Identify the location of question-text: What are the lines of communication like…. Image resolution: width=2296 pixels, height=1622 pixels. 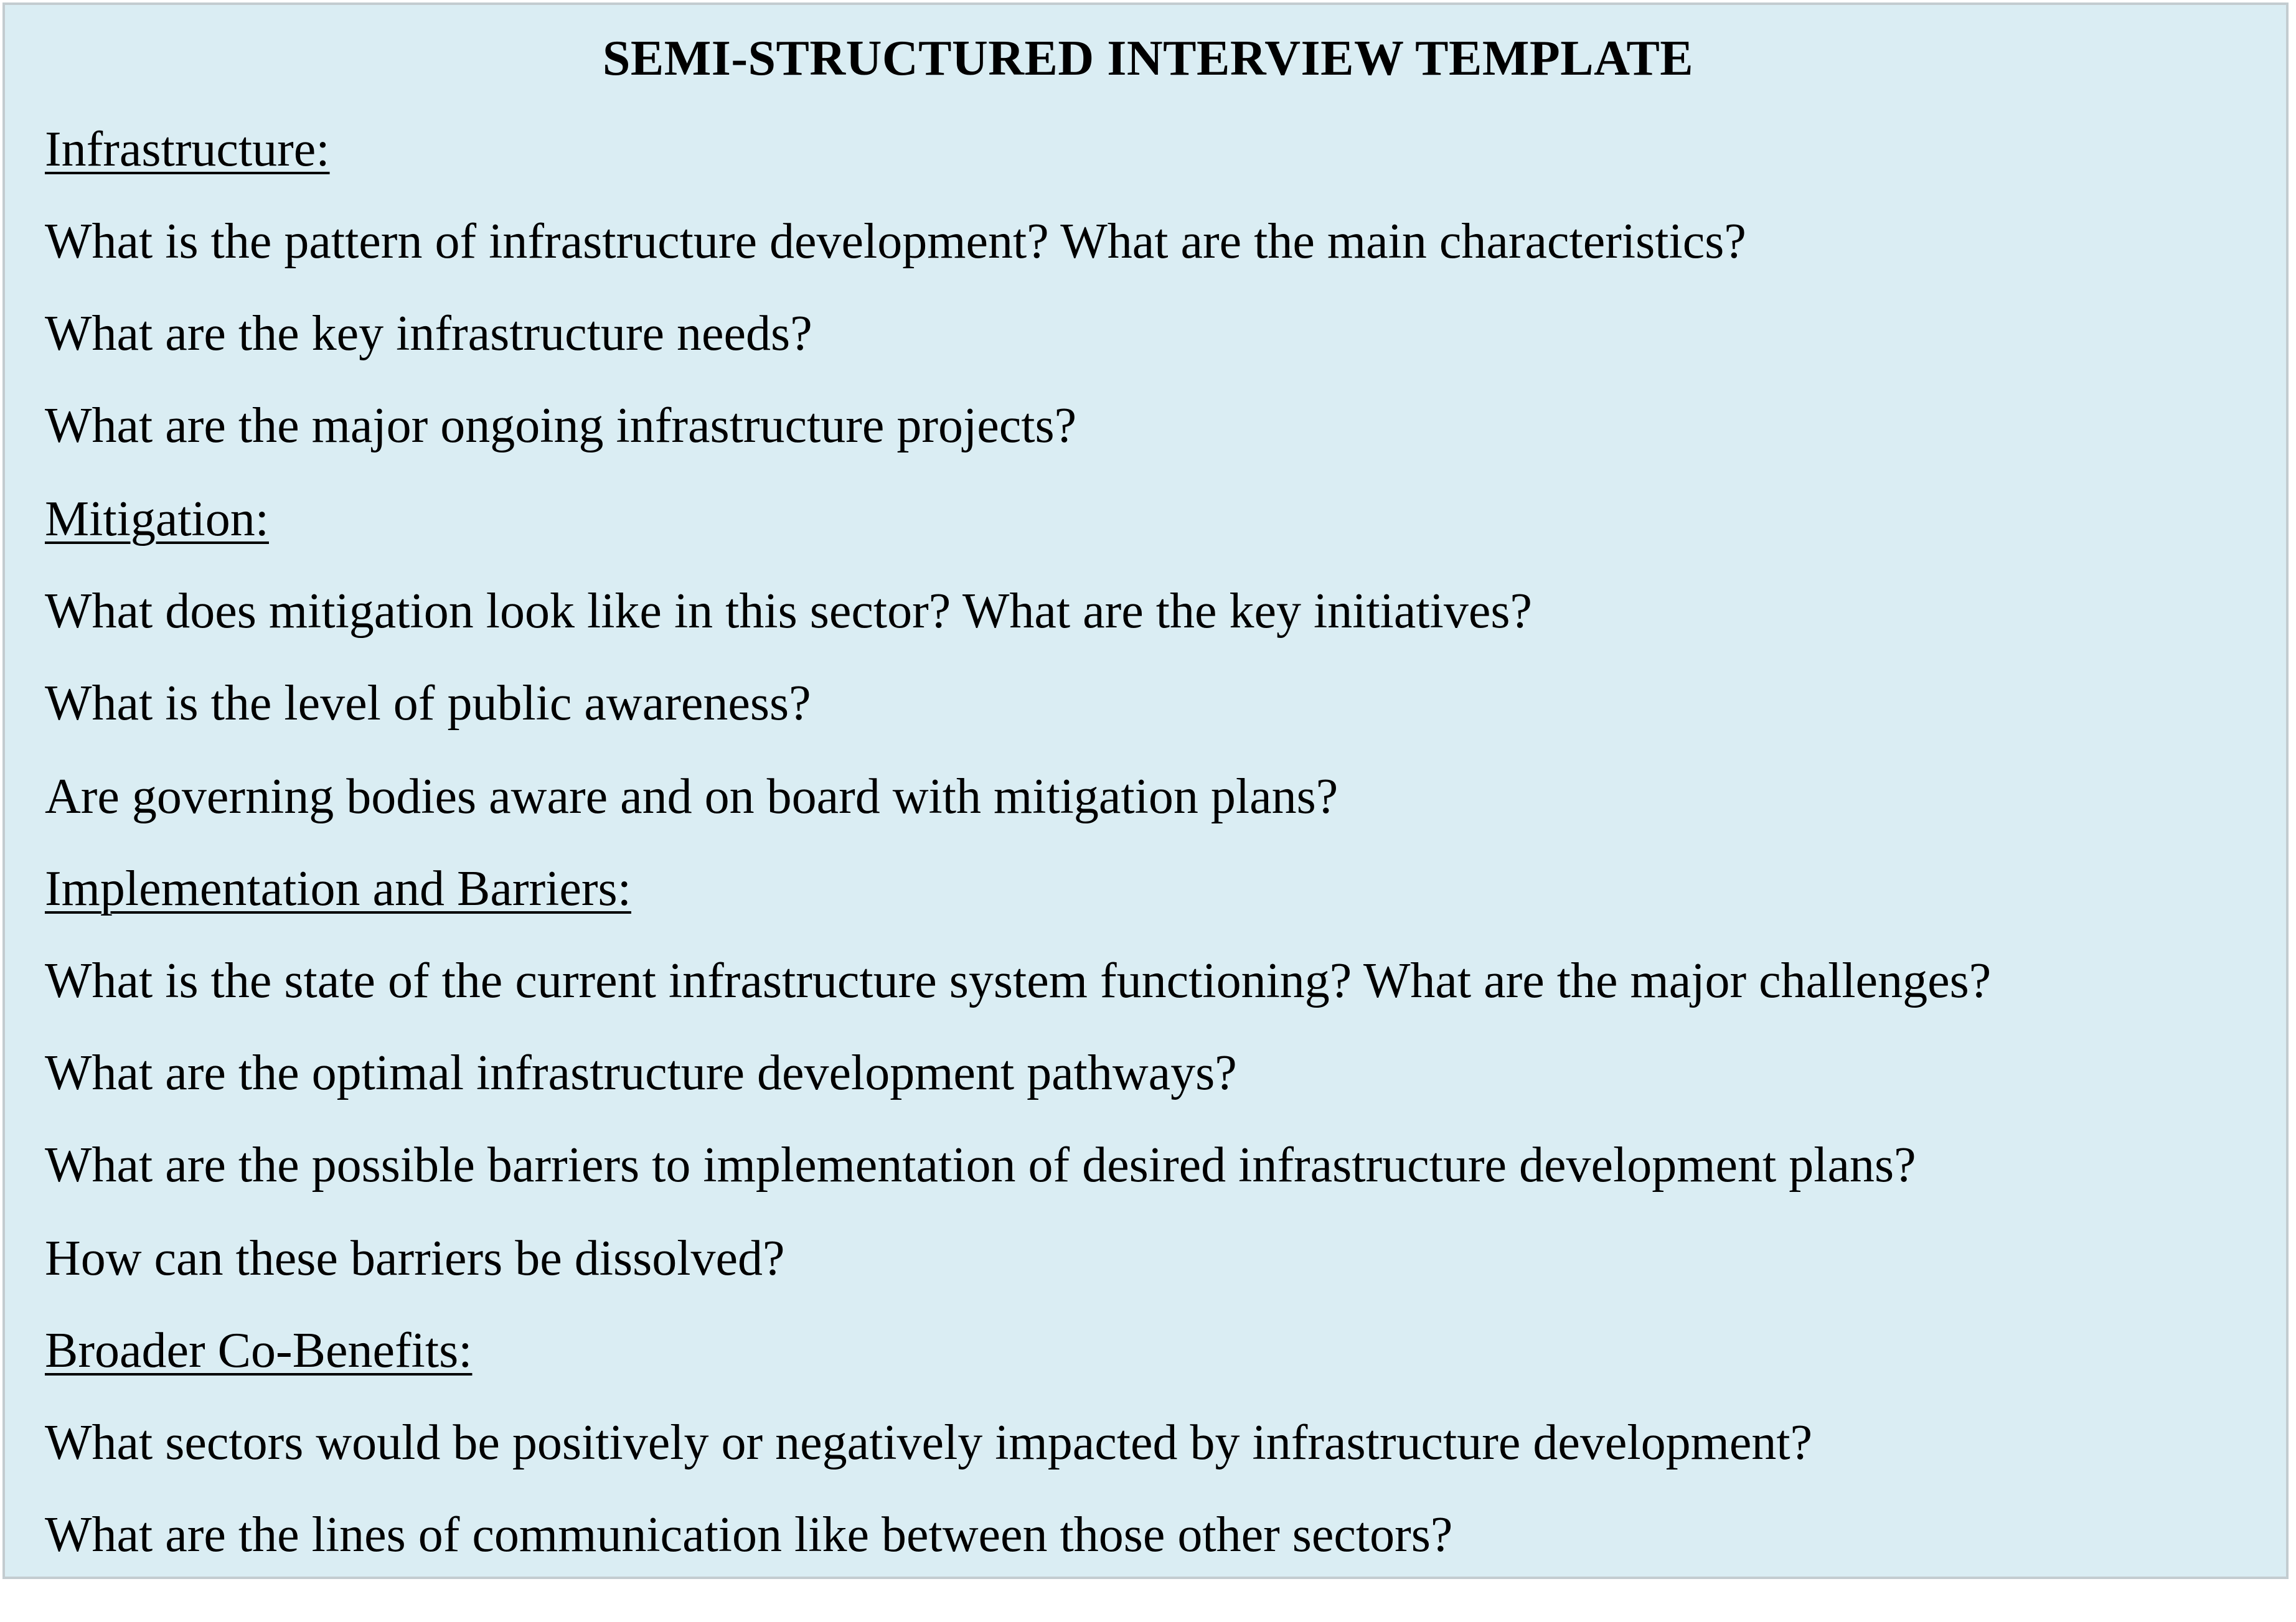
(749, 1534).